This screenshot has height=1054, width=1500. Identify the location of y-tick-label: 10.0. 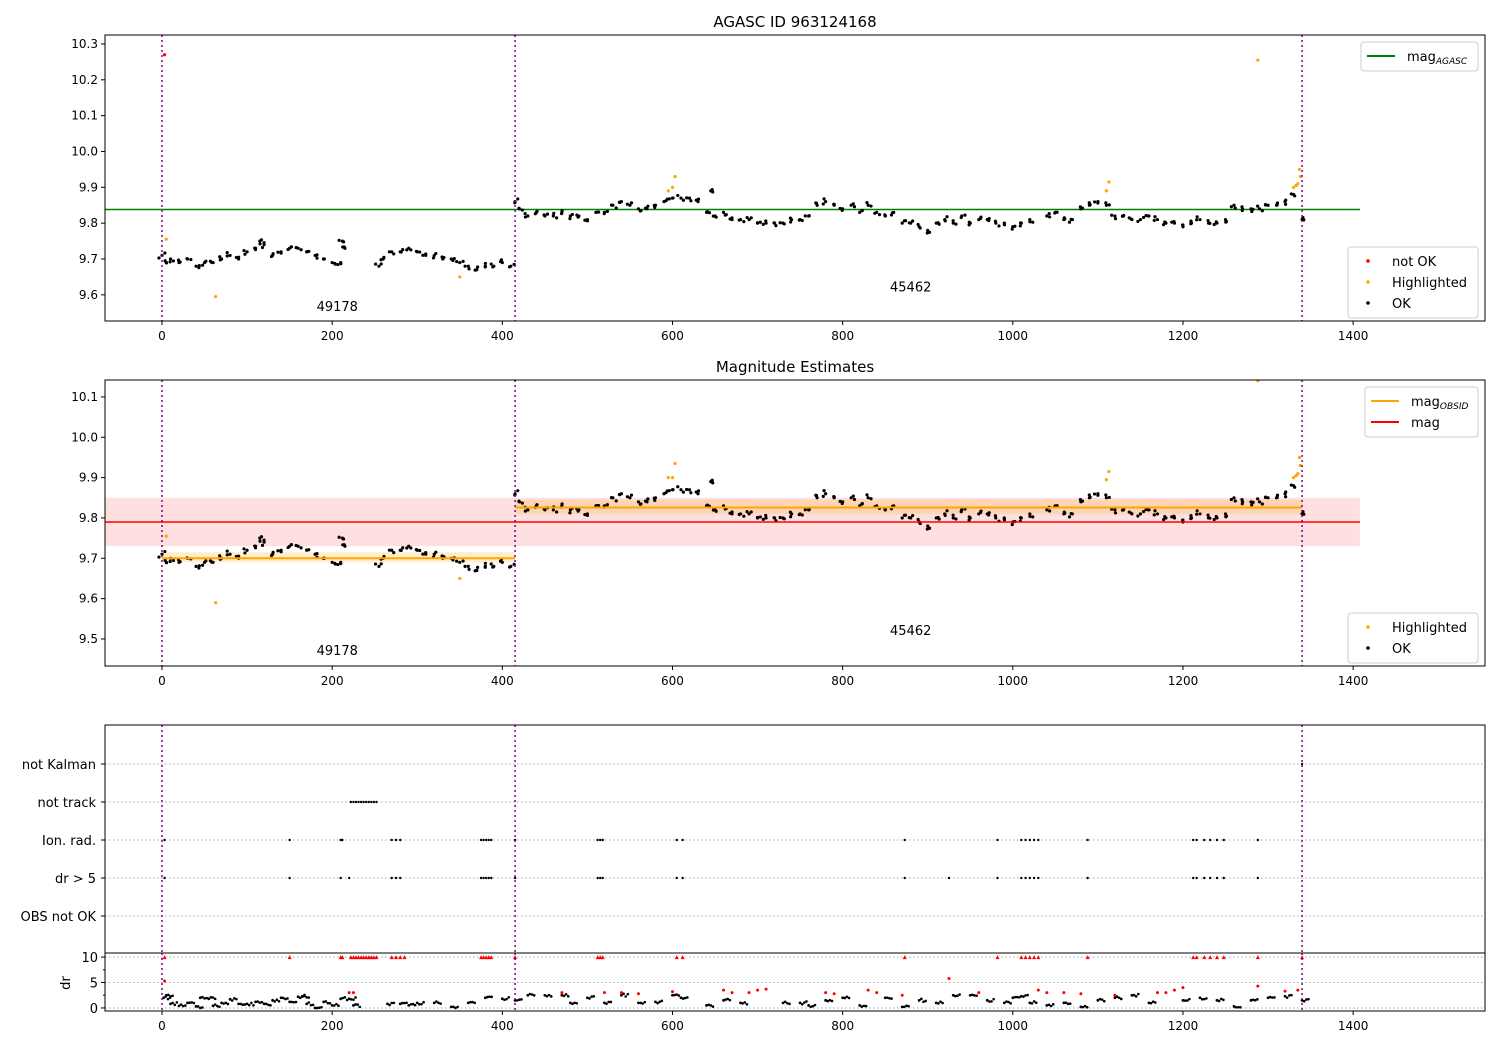
(84, 151).